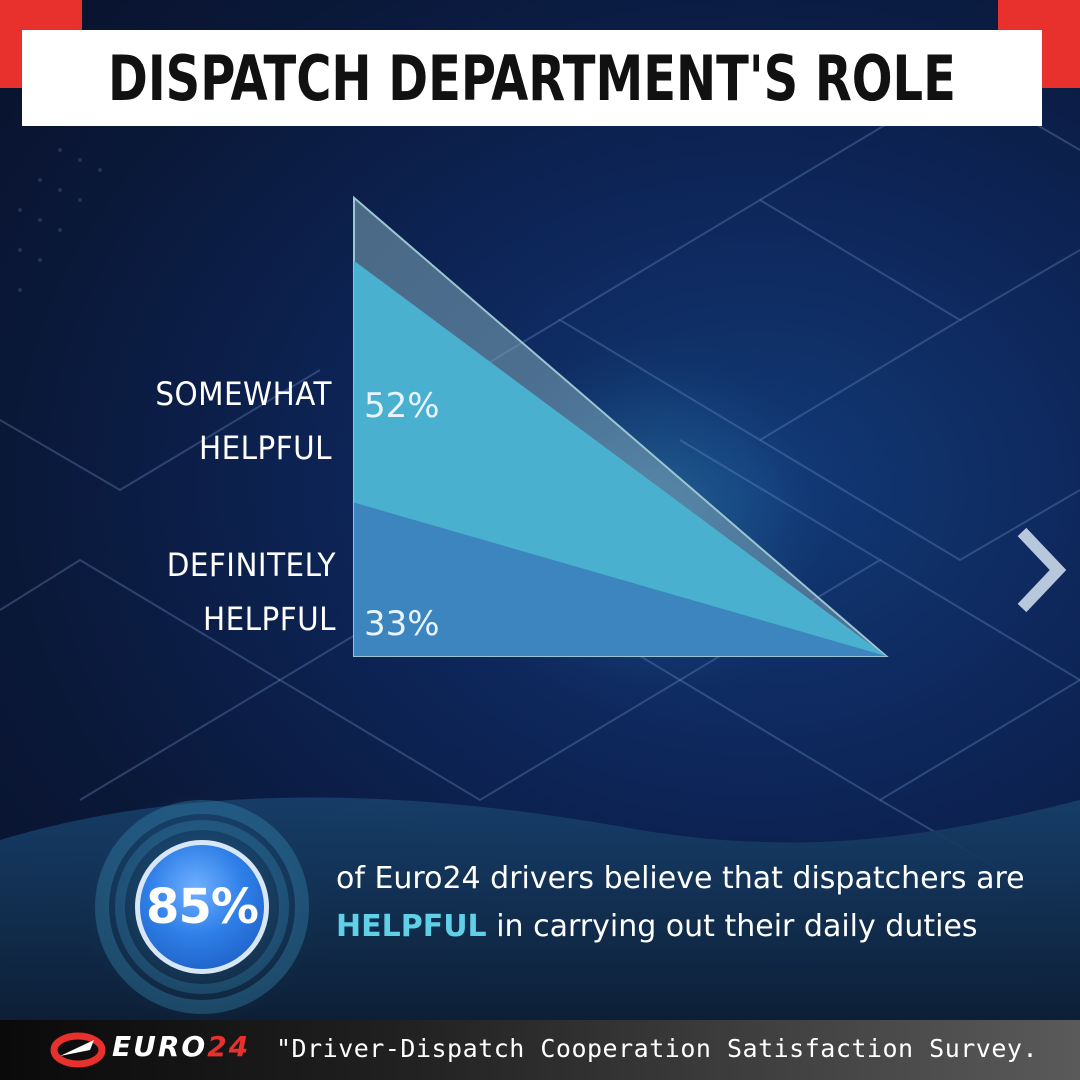 The image size is (1080, 1080). What do you see at coordinates (1040, 570) in the screenshot?
I see `chevron-right-icon` at bounding box center [1040, 570].